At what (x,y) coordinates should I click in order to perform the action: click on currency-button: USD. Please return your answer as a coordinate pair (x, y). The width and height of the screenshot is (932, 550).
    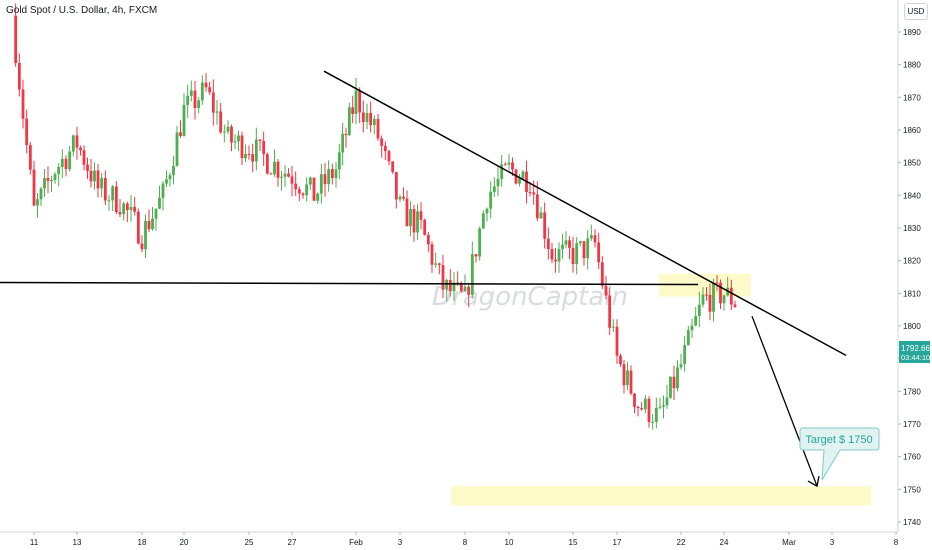
    Looking at the image, I should click on (916, 11).